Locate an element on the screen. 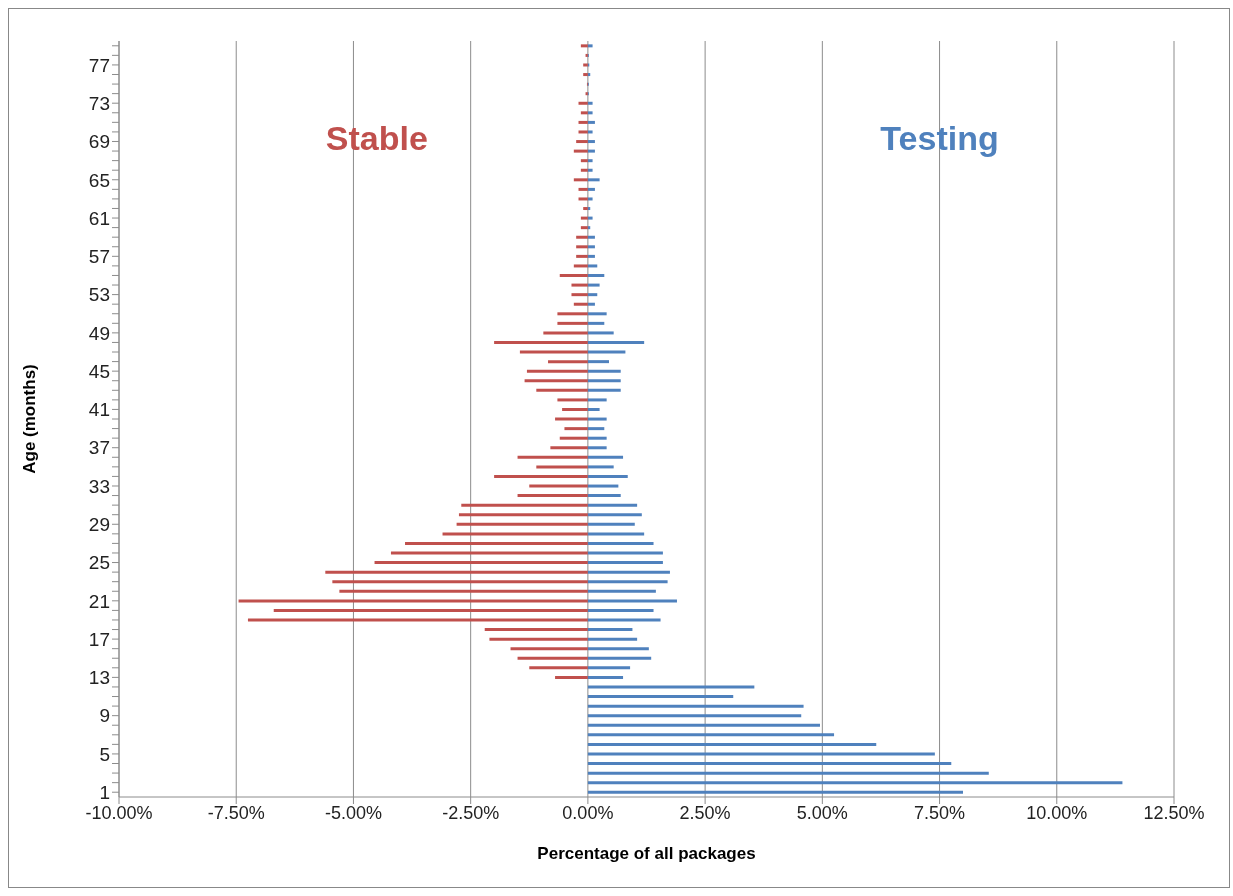 The width and height of the screenshot is (1233, 896). x-tick-label: 2.50% is located at coordinates (705, 812).